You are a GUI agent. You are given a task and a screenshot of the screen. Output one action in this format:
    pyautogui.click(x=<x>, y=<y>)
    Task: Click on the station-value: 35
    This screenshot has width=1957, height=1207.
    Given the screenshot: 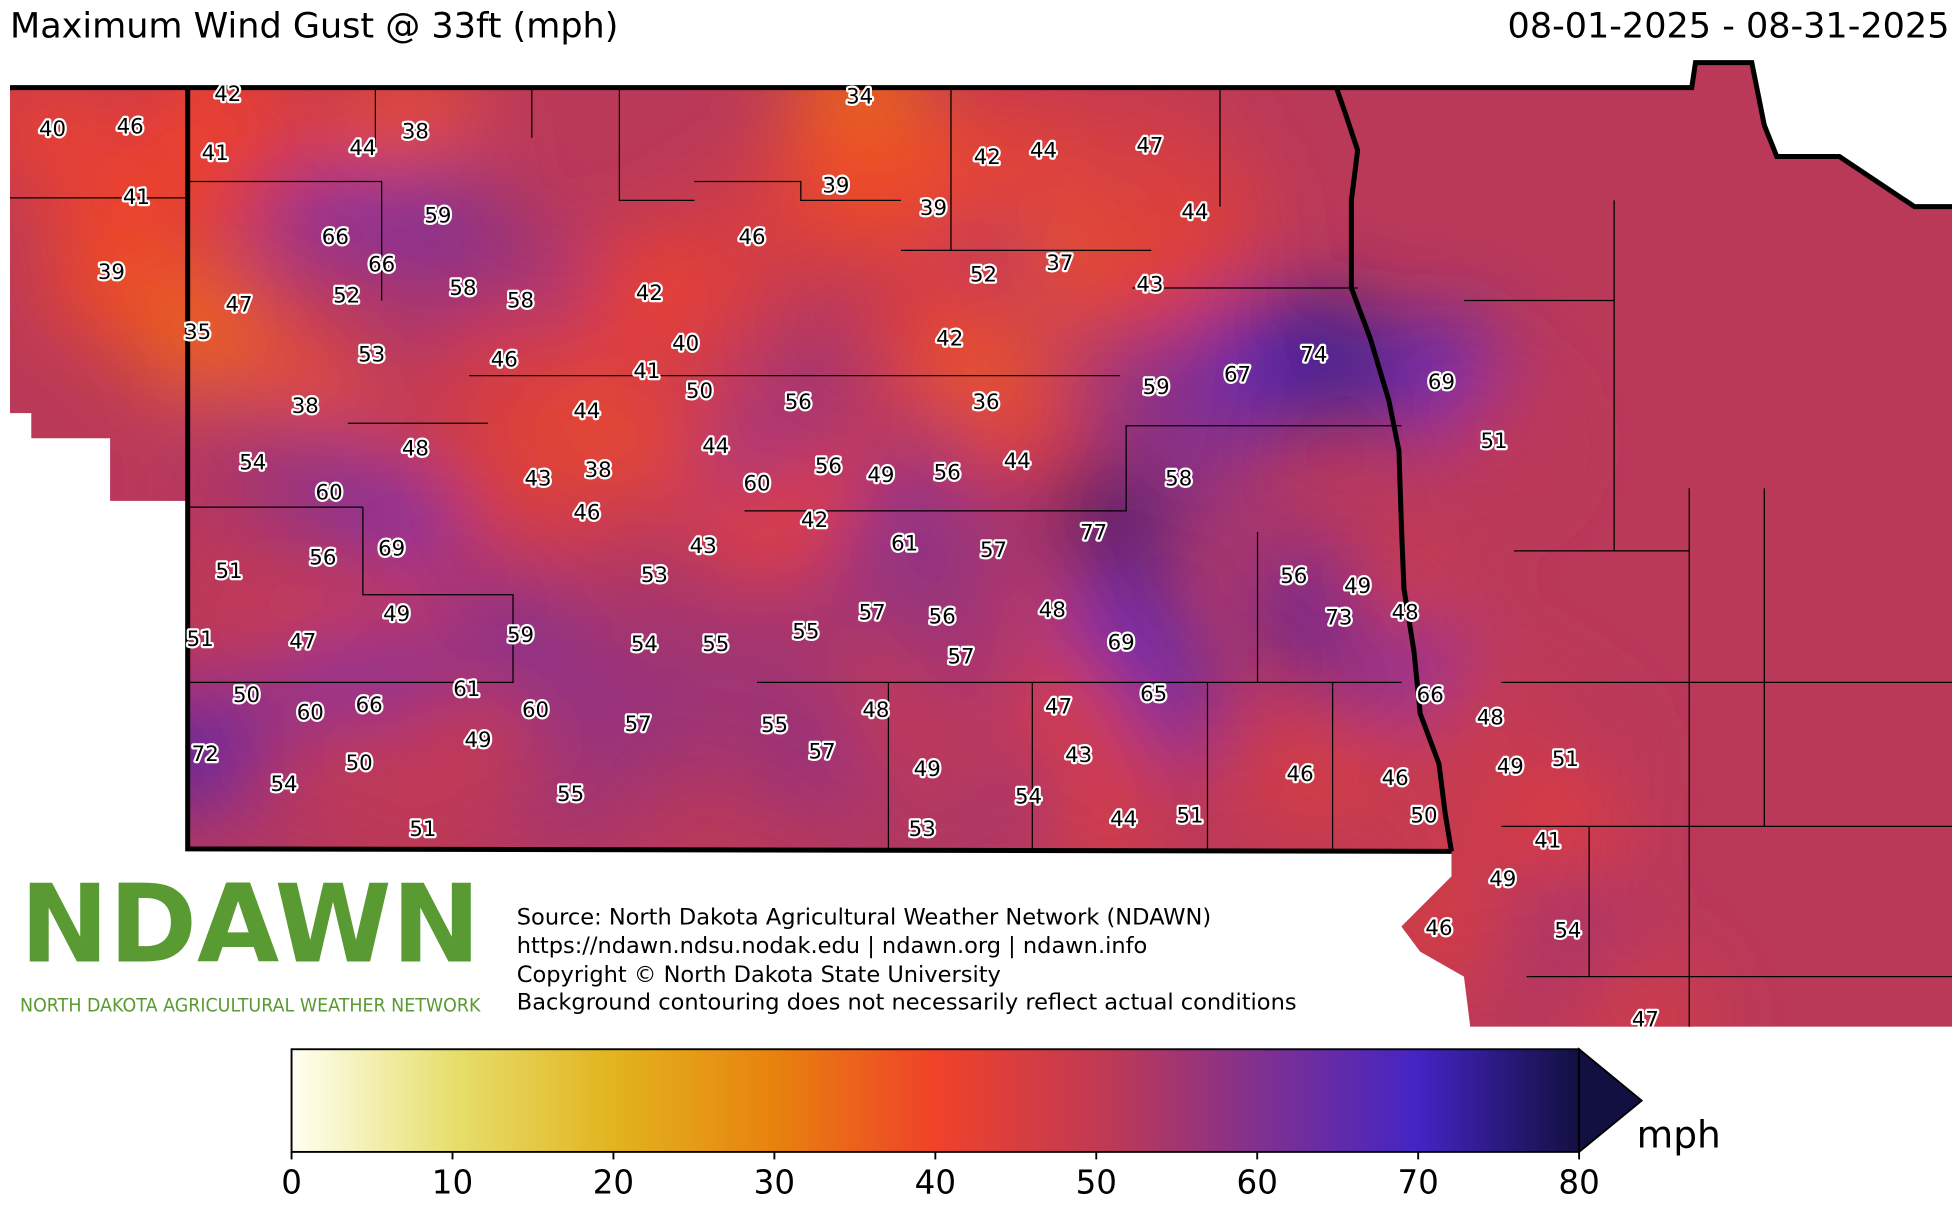 What is the action you would take?
    pyautogui.click(x=197, y=332)
    